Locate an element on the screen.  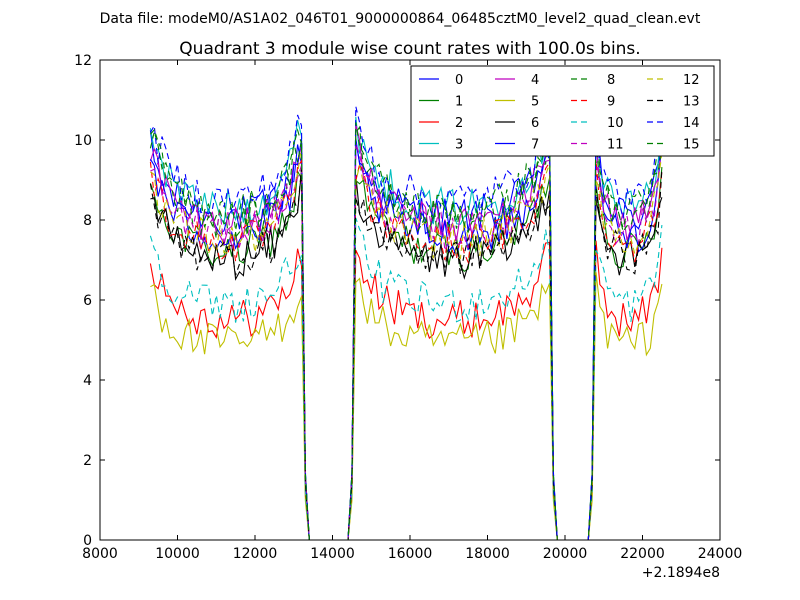
legend-label-9: 9 is located at coordinates (611, 102).